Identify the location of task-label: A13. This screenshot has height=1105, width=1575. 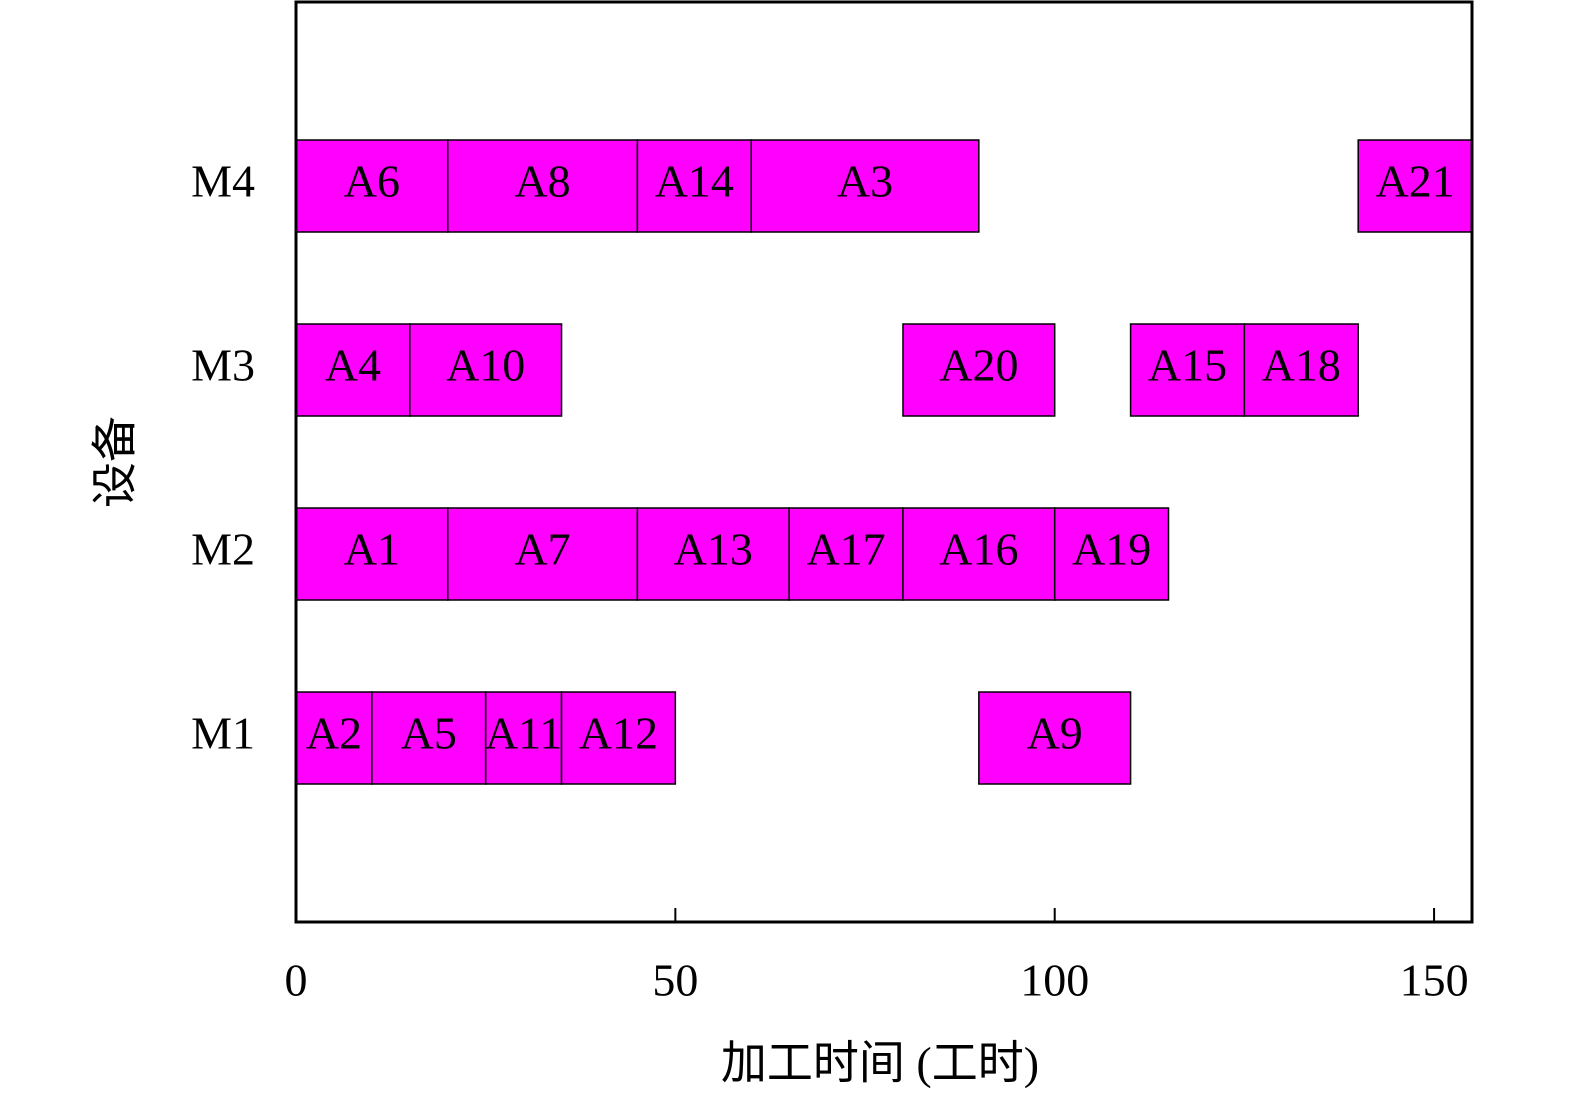
(713, 549).